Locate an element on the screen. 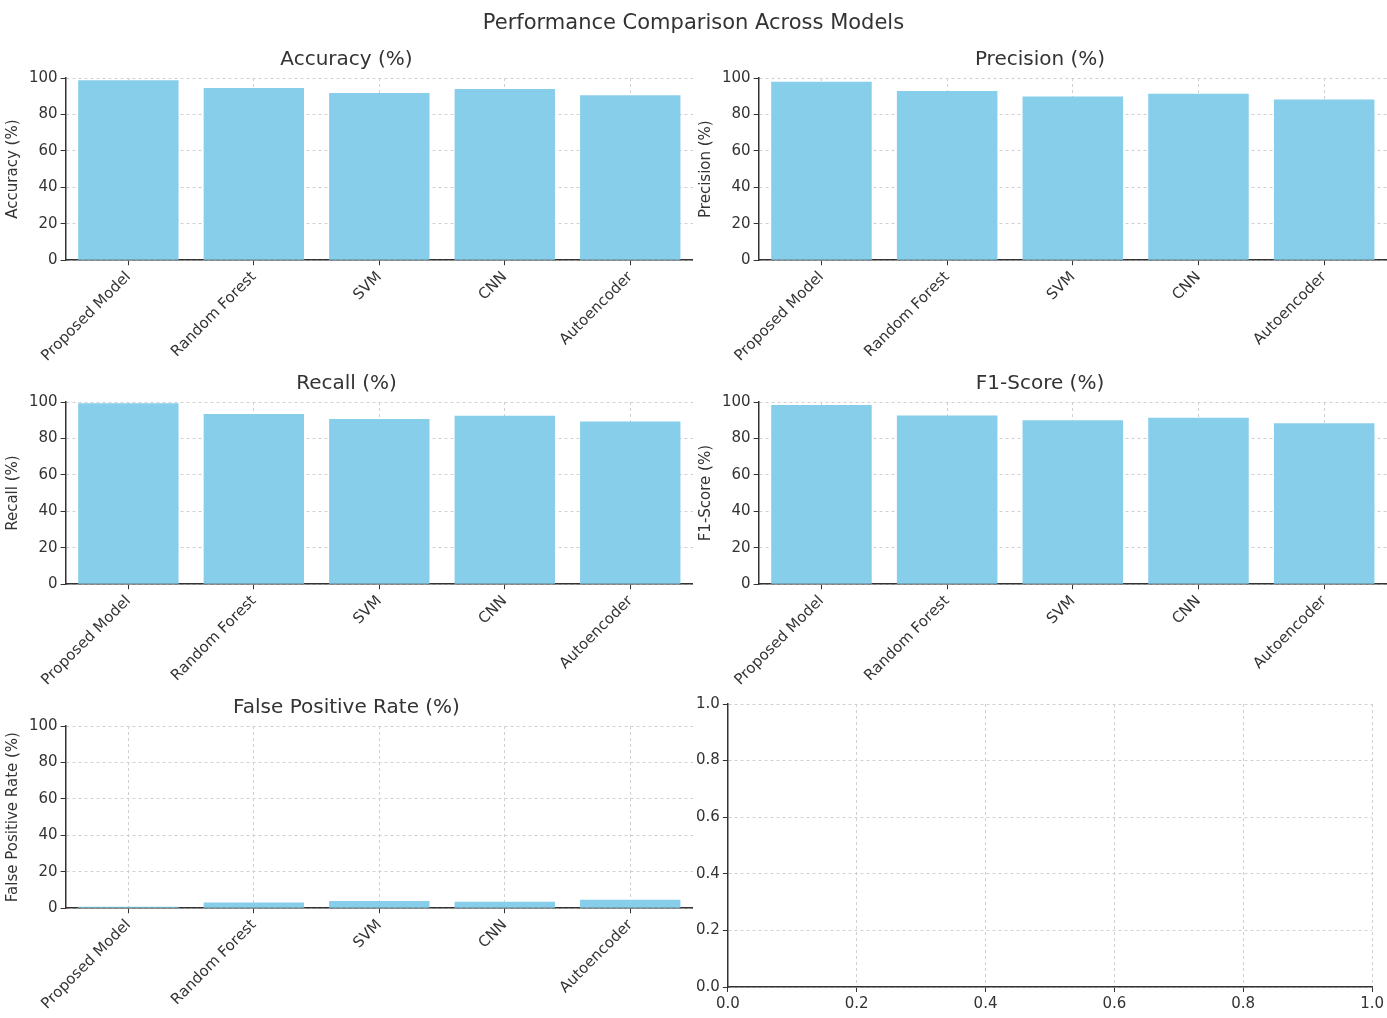 This screenshot has width=1387, height=1018. chart-title: Accuracy (%) is located at coordinates (346, 58).